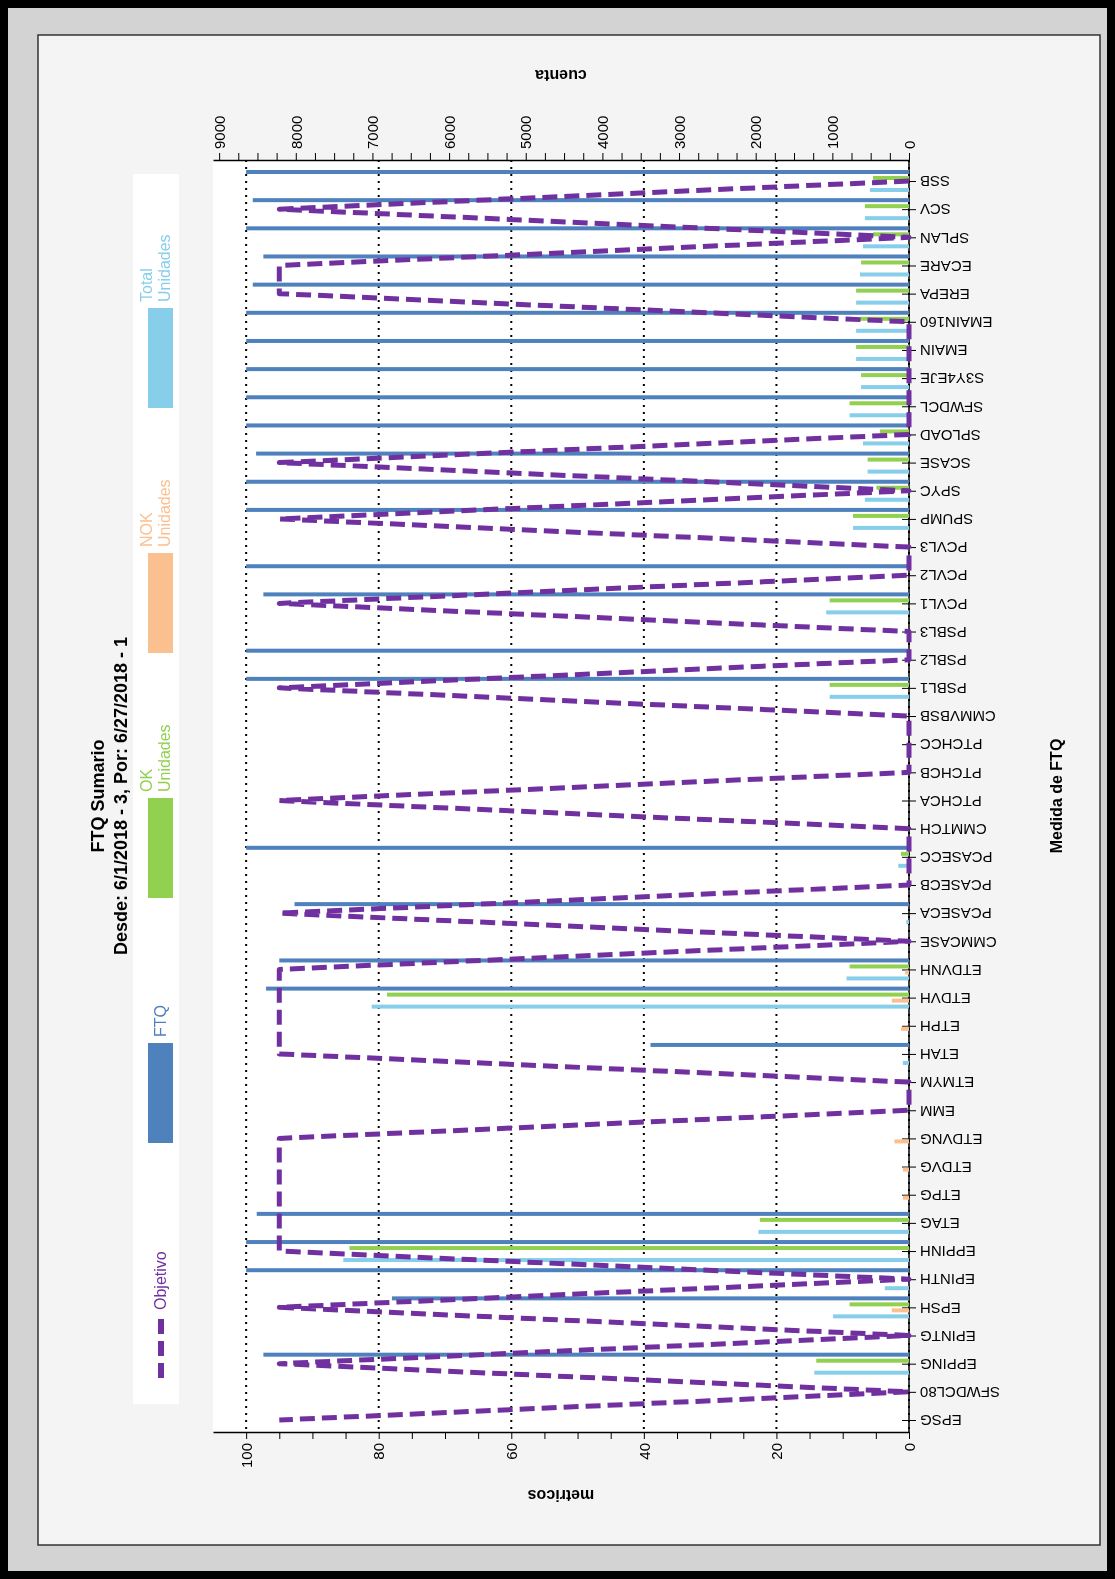 The height and width of the screenshot is (1579, 1115). What do you see at coordinates (956, 858) in the screenshot?
I see `y-tick-label: PCASECC` at bounding box center [956, 858].